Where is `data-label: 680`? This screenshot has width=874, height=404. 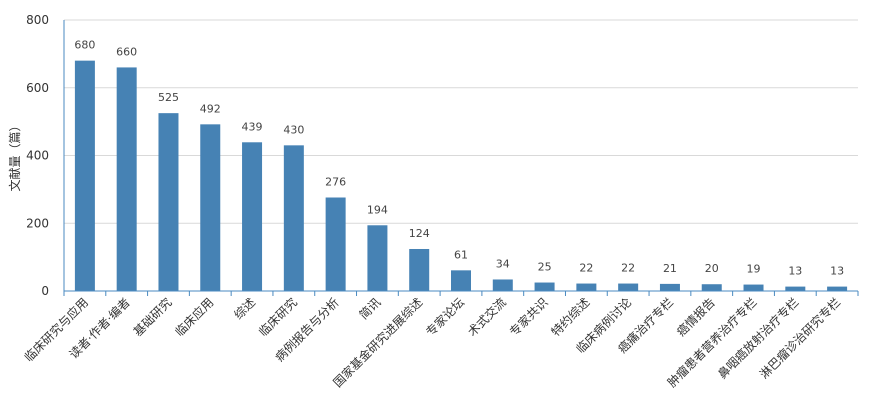 data-label: 680 is located at coordinates (84, 45).